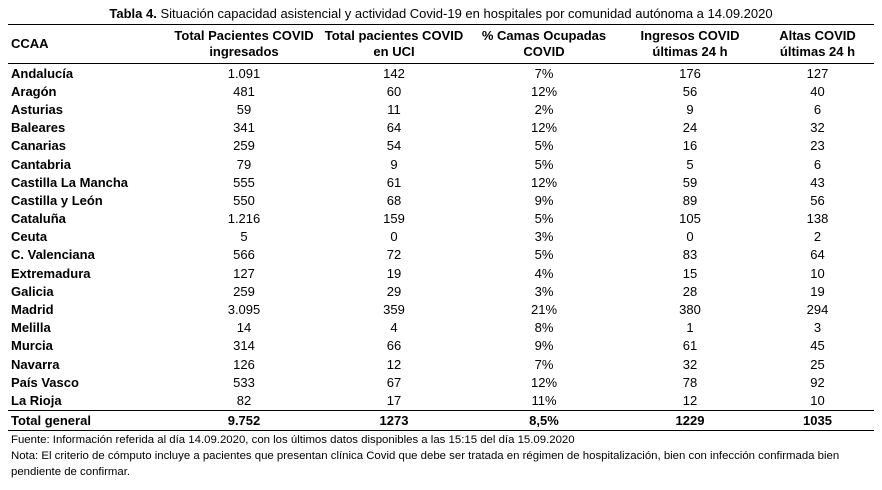 The height and width of the screenshot is (490, 882). What do you see at coordinates (394, 128) in the screenshot?
I see `value-cell: 64` at bounding box center [394, 128].